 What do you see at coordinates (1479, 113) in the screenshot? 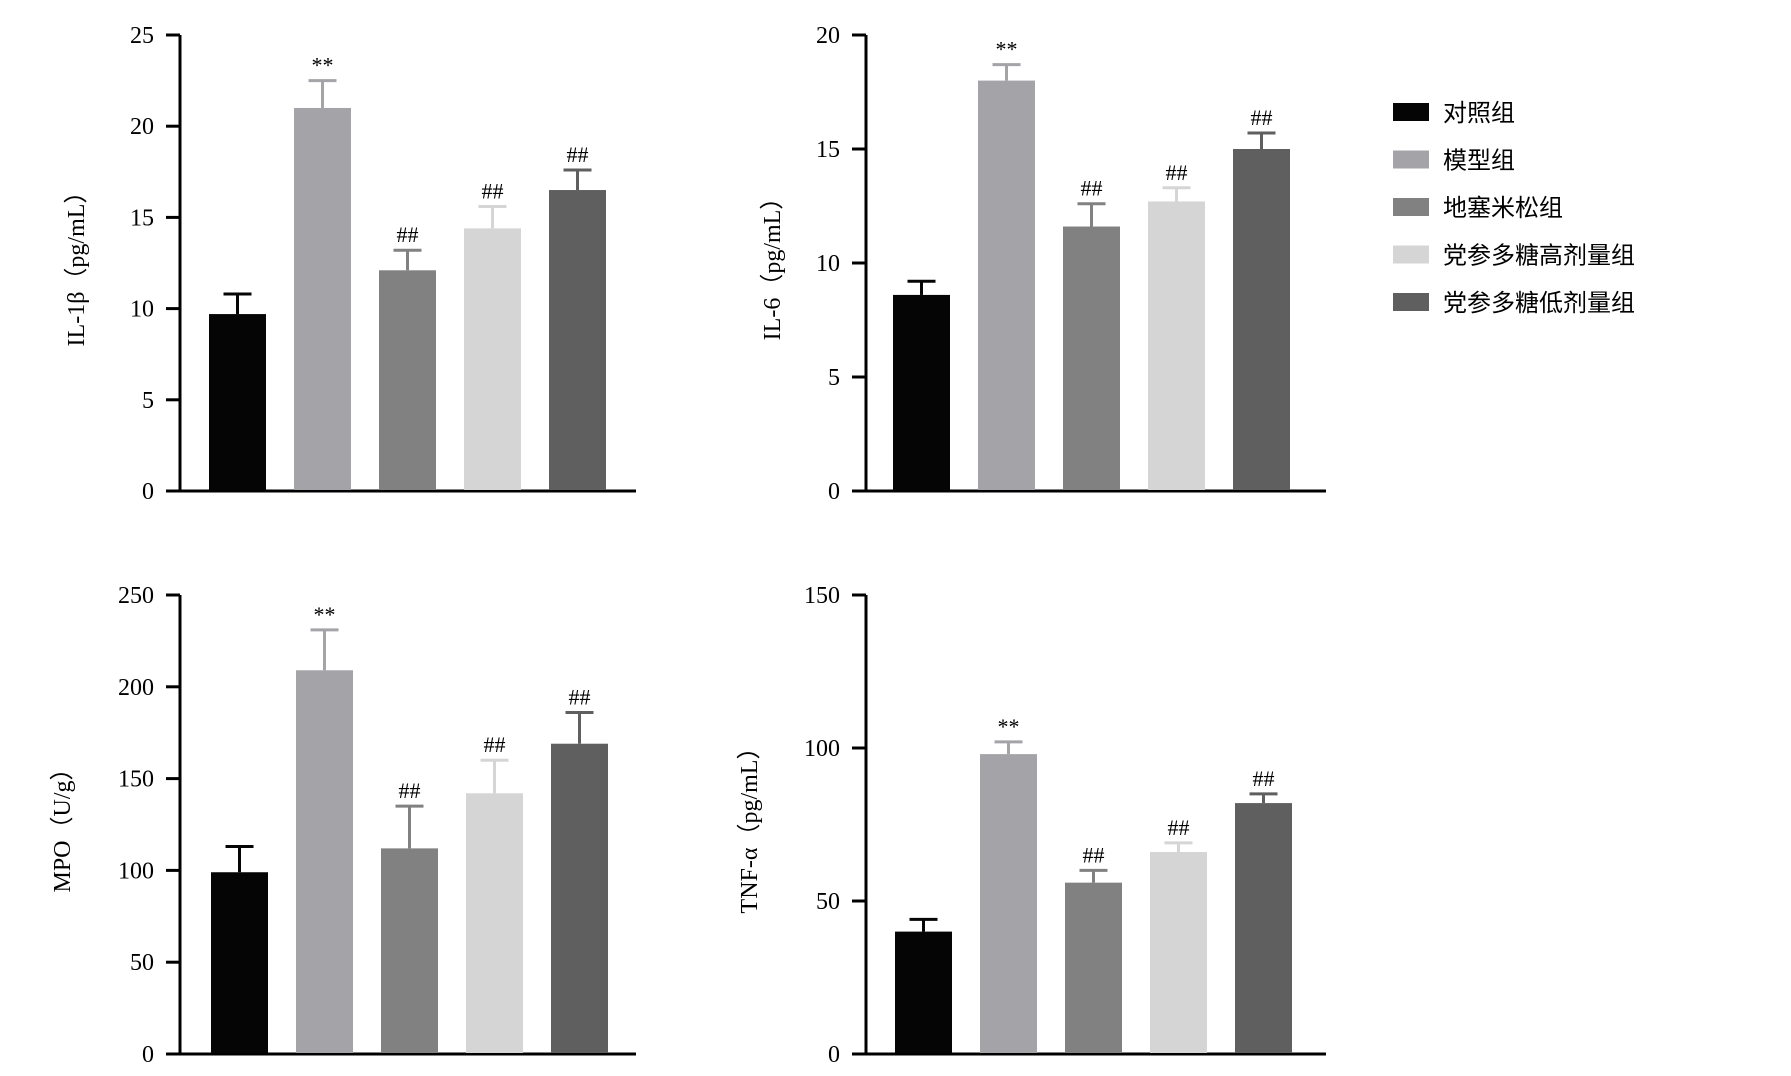
I see `legend-label: 对照组` at bounding box center [1479, 113].